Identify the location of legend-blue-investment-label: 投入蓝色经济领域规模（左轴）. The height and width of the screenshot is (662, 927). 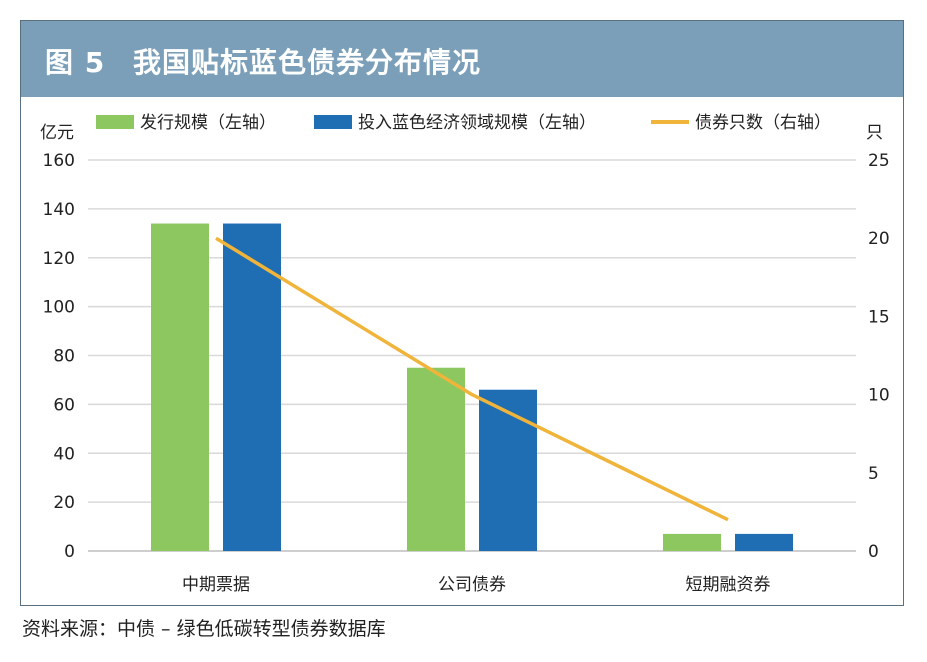
(477, 123).